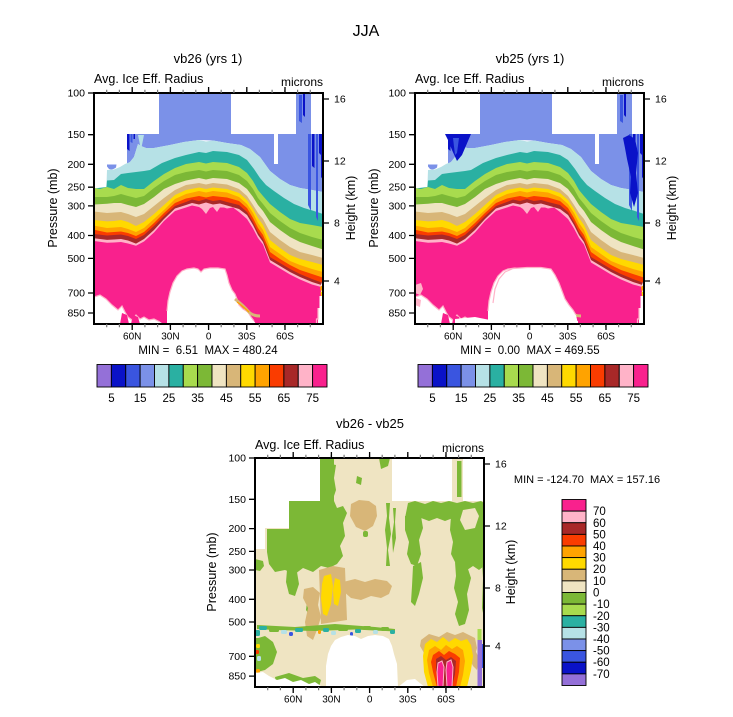 The width and height of the screenshot is (733, 717). What do you see at coordinates (601, 617) in the screenshot?
I see `svg-text: -20` at bounding box center [601, 617].